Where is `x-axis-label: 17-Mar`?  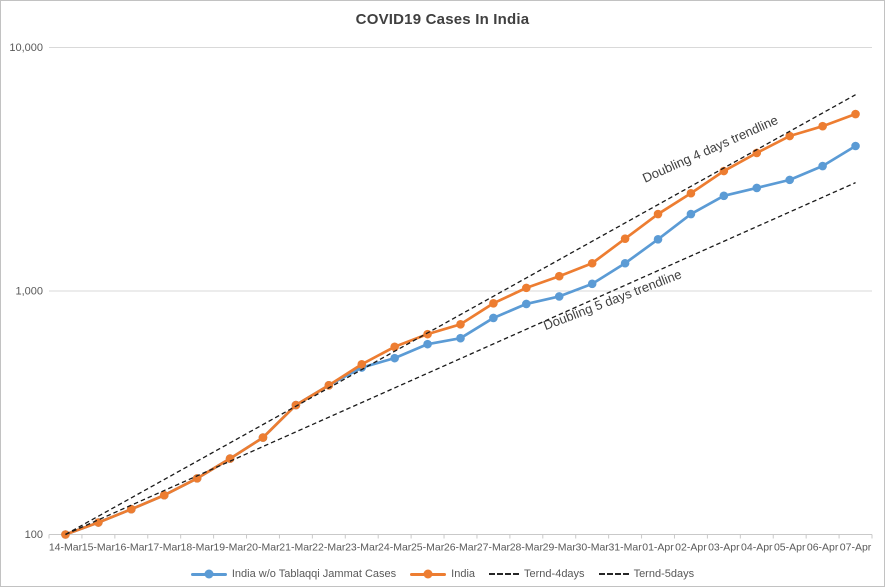 x-axis-label: 17-Mar is located at coordinates (165, 548).